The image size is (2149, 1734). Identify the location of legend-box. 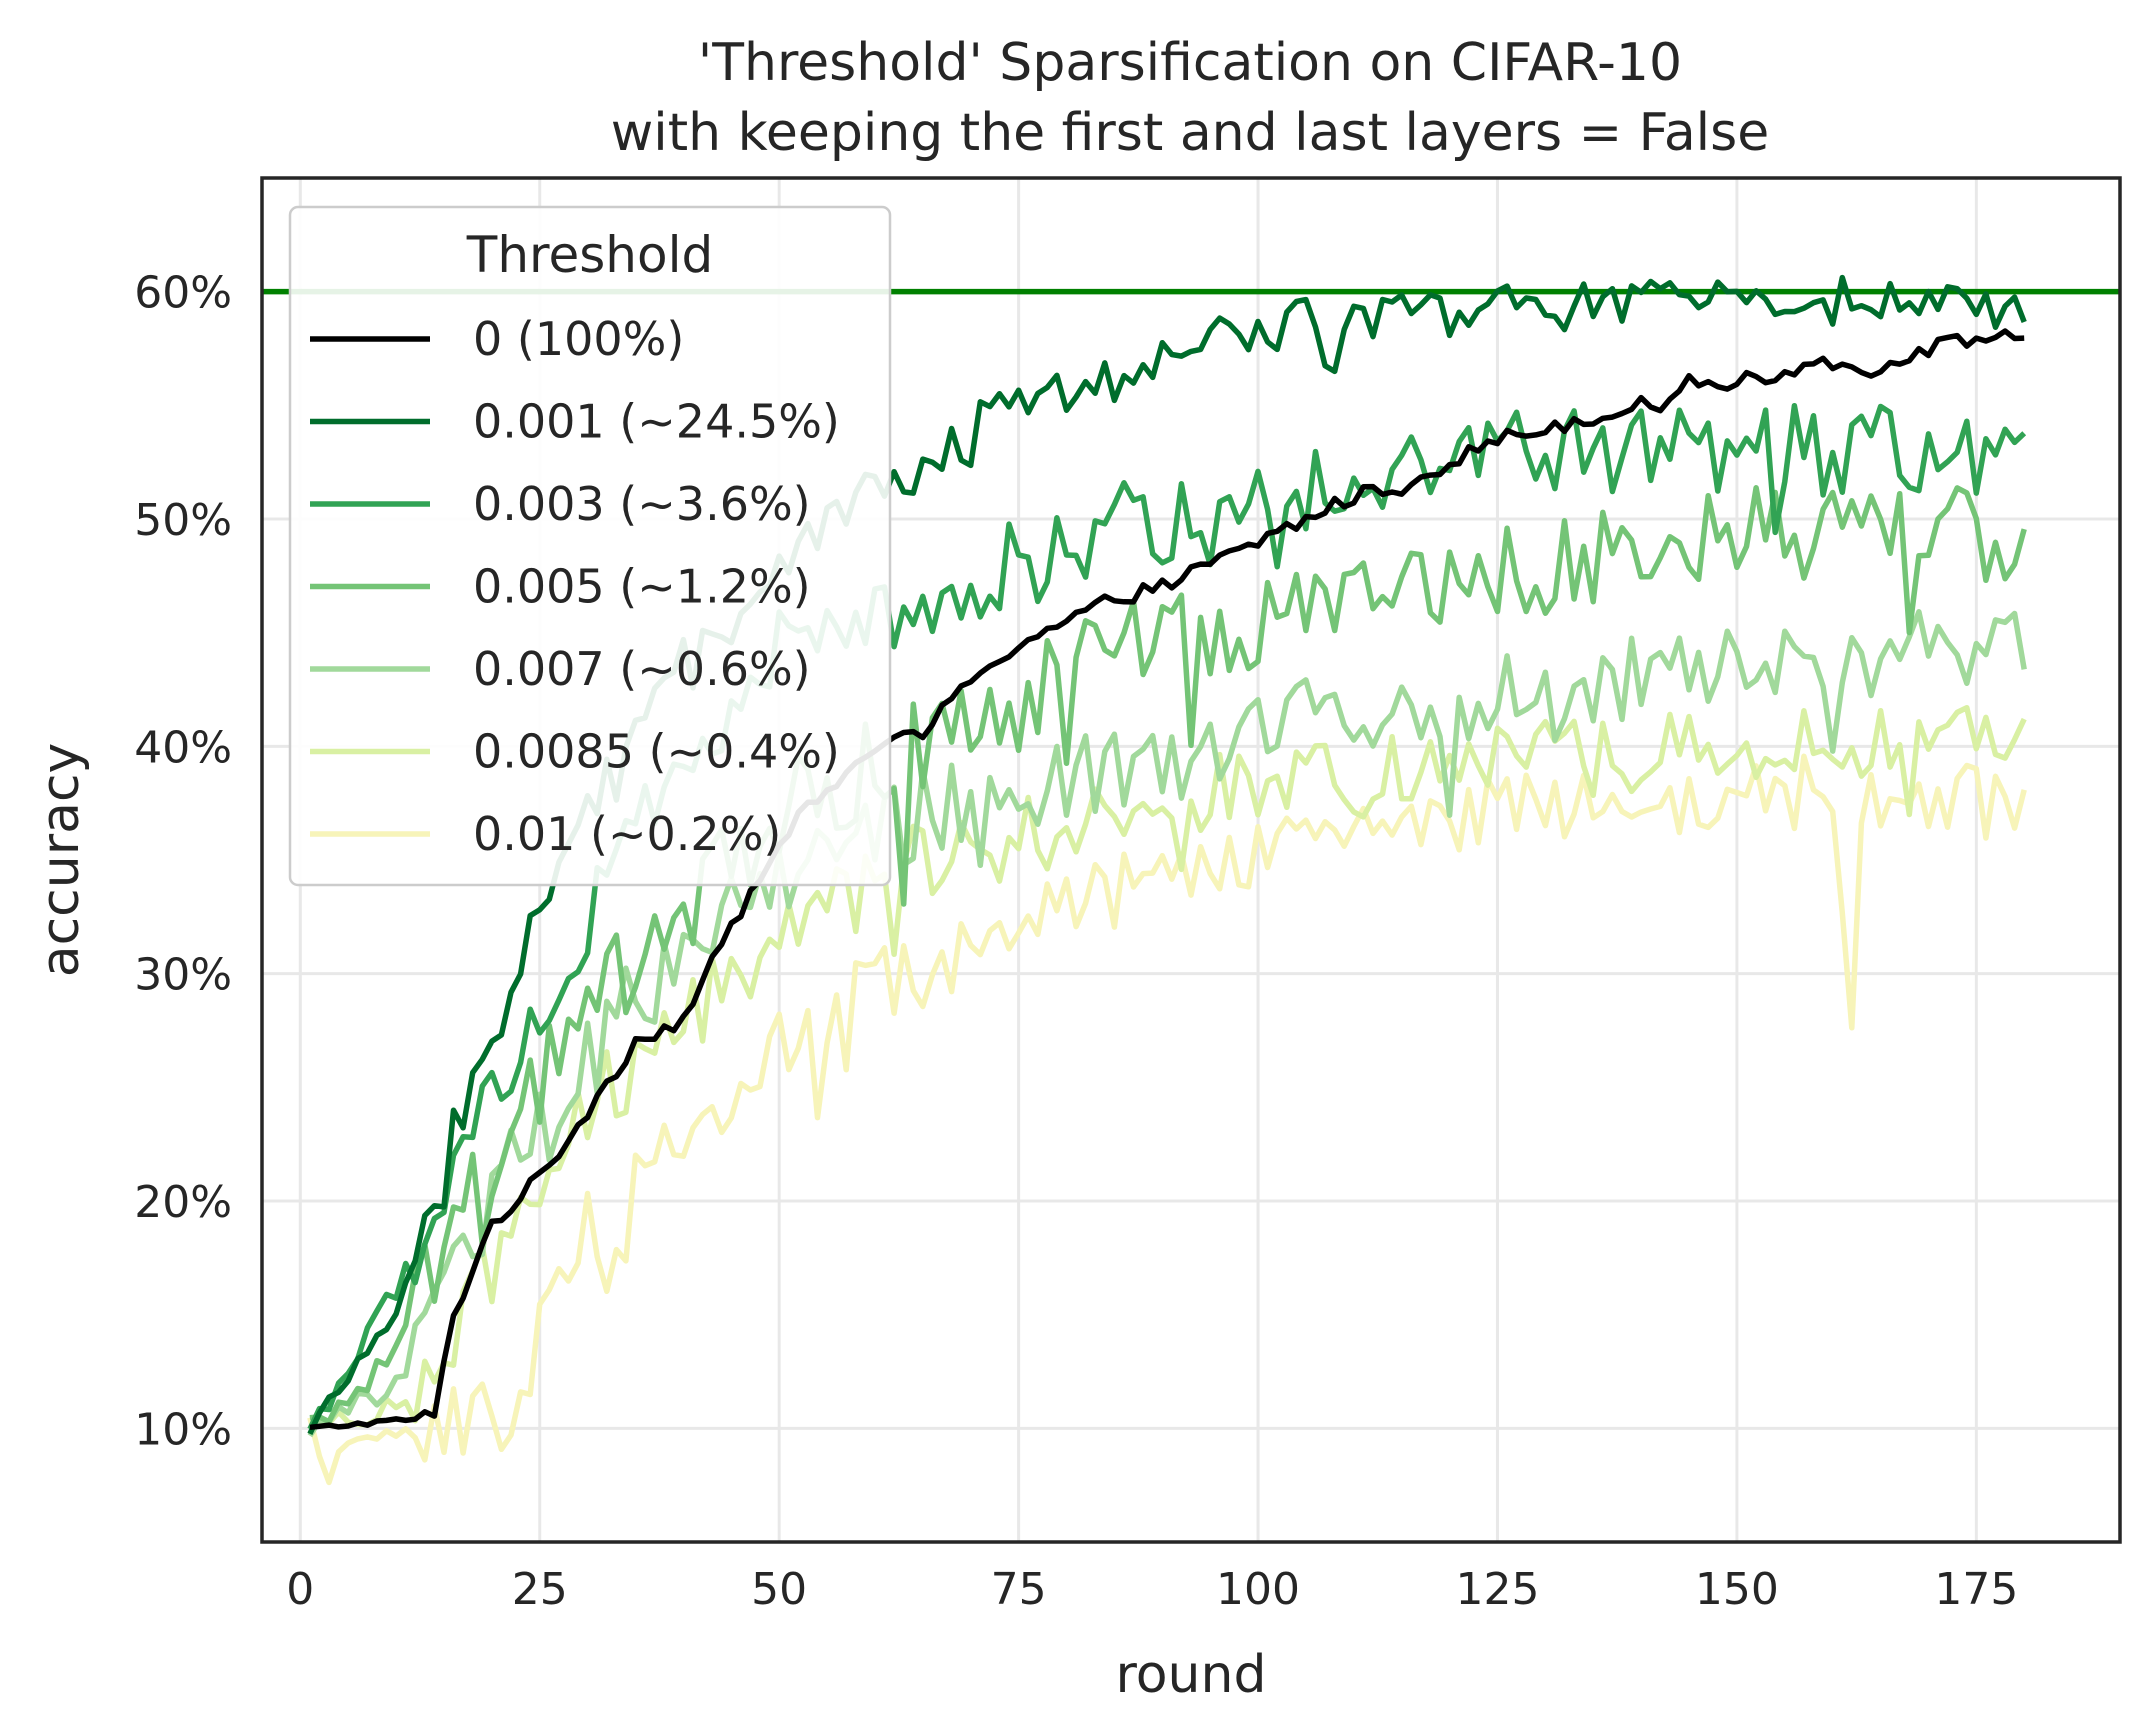
(590, 546).